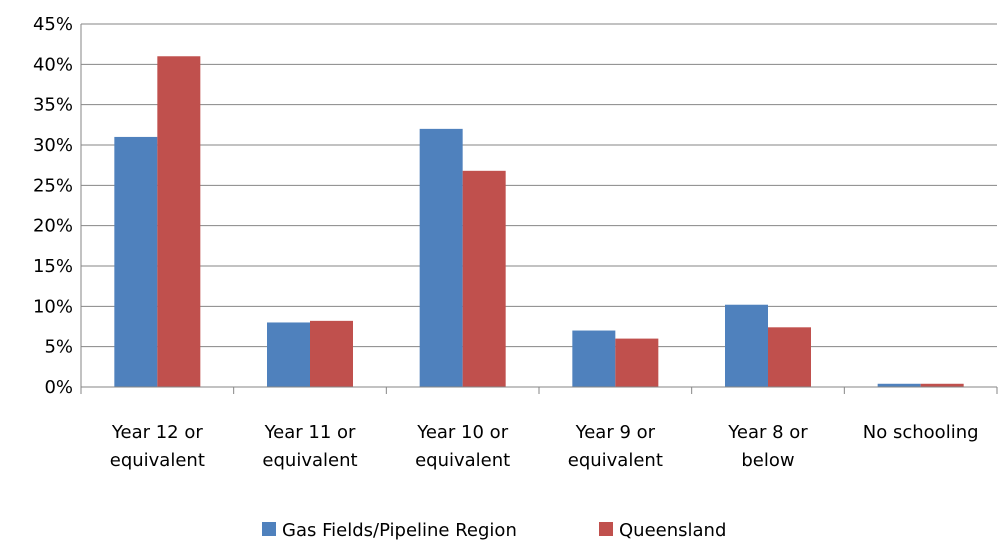 This screenshot has height=545, width=998. What do you see at coordinates (53, 24) in the screenshot?
I see `y-tick-label: 45%` at bounding box center [53, 24].